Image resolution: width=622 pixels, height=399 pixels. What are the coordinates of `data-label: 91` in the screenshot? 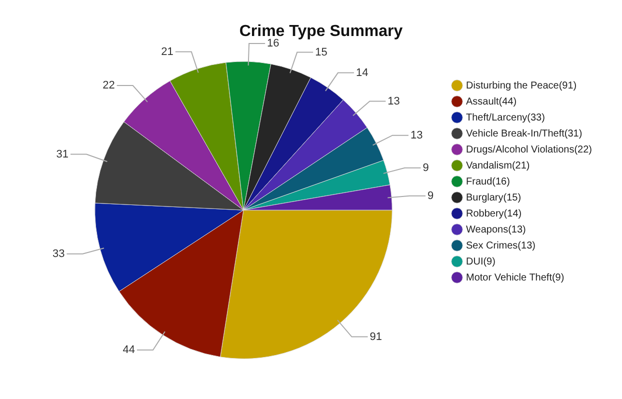 It's located at (376, 336).